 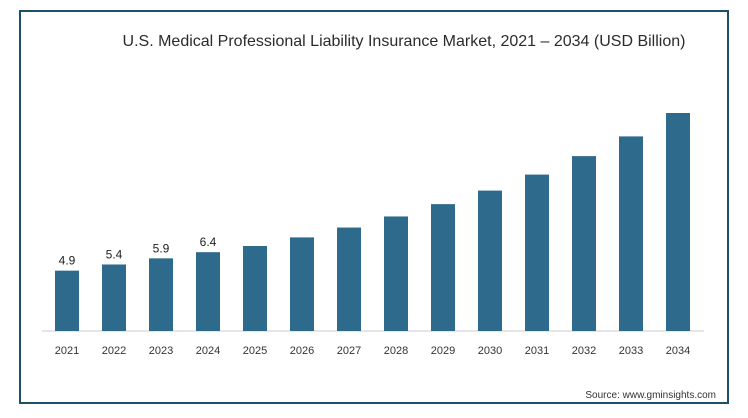 I want to click on bar-2023, so click(x=161, y=294).